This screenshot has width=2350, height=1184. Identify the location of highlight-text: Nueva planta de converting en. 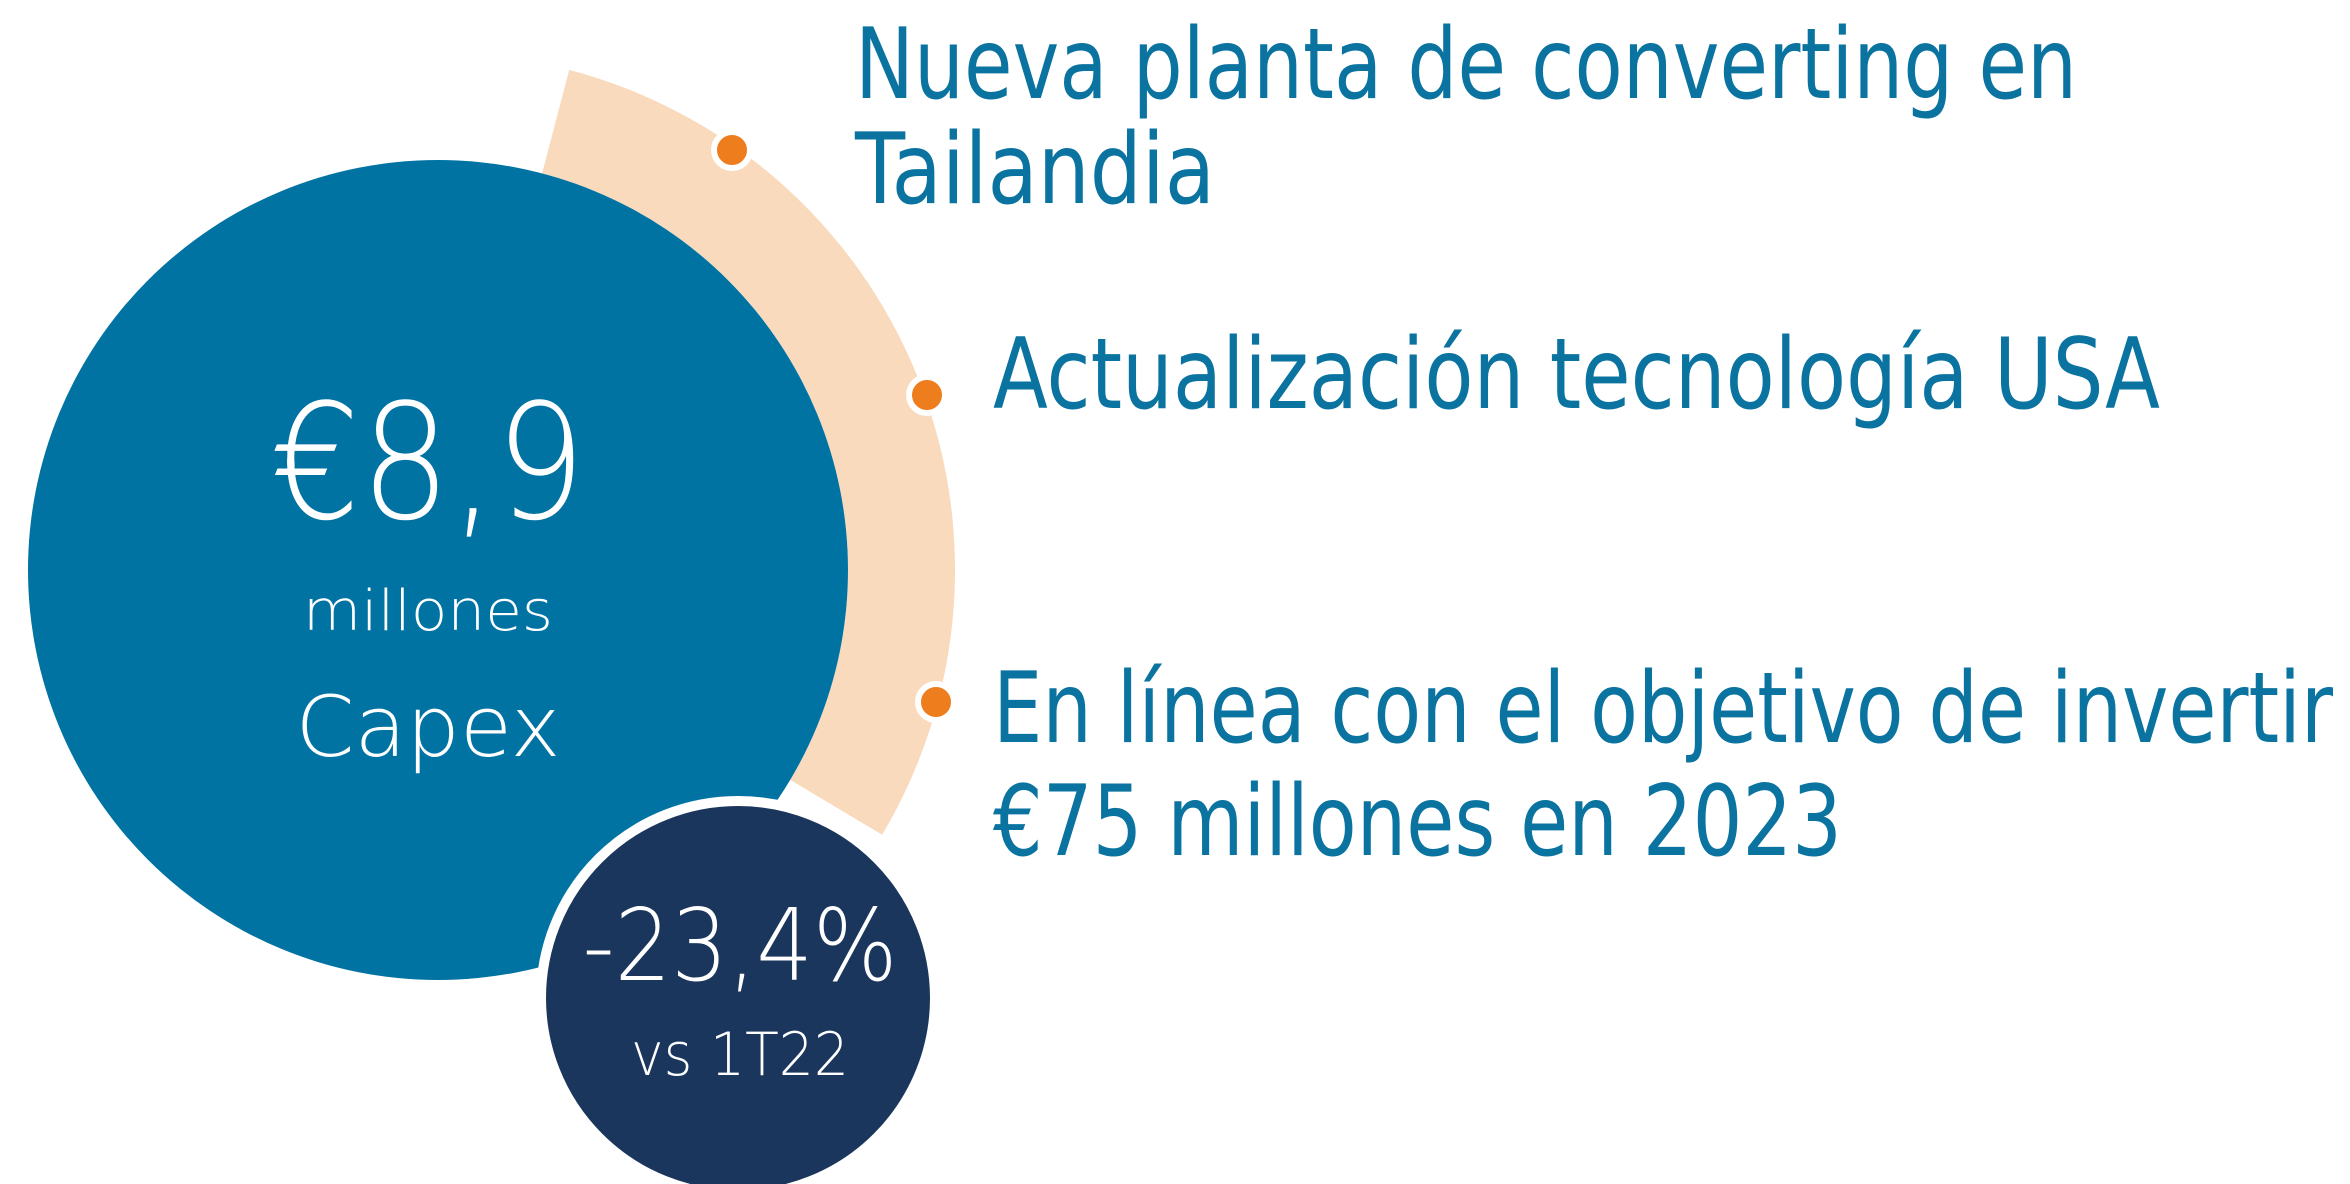
(1466, 65).